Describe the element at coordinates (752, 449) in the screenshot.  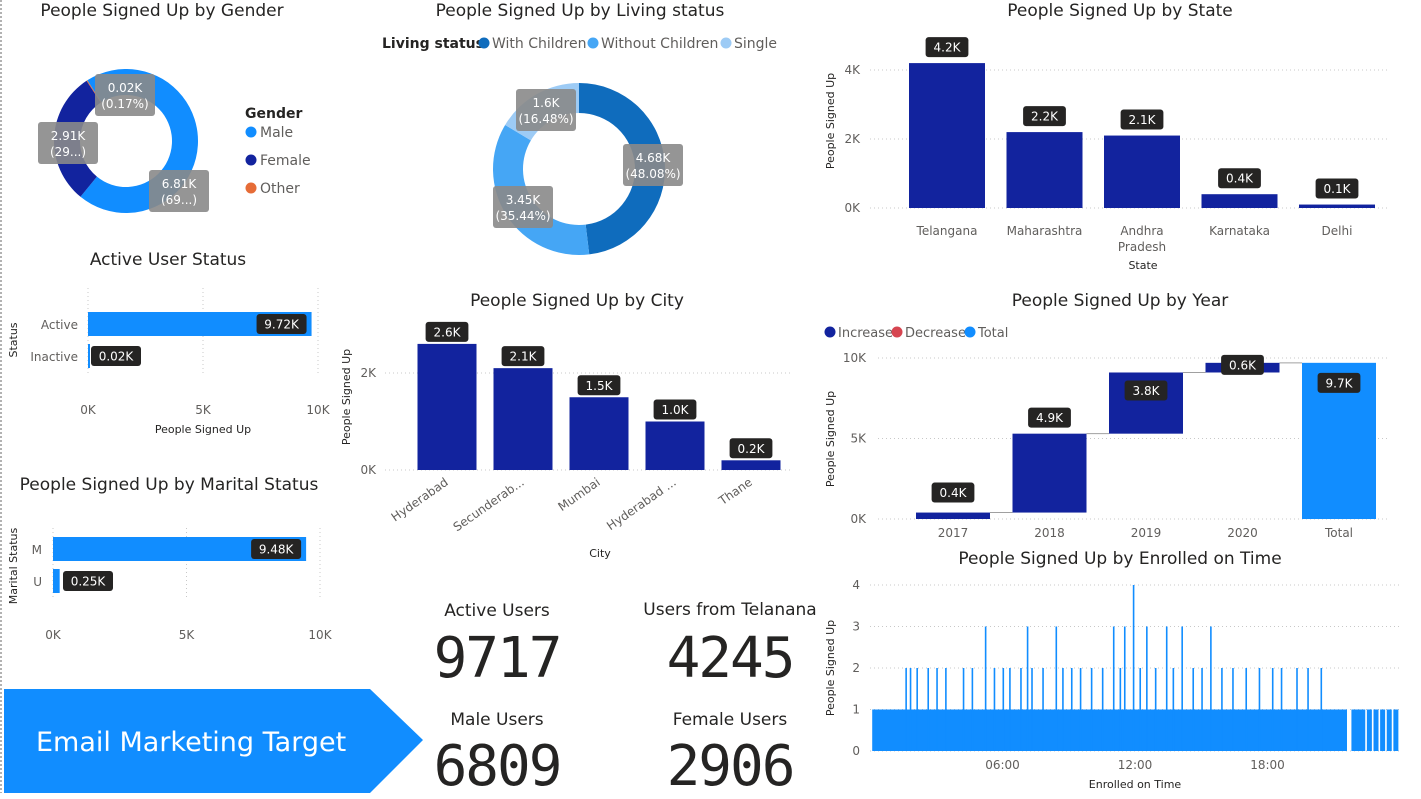
I see `bar-data-label: 0.2K` at that location.